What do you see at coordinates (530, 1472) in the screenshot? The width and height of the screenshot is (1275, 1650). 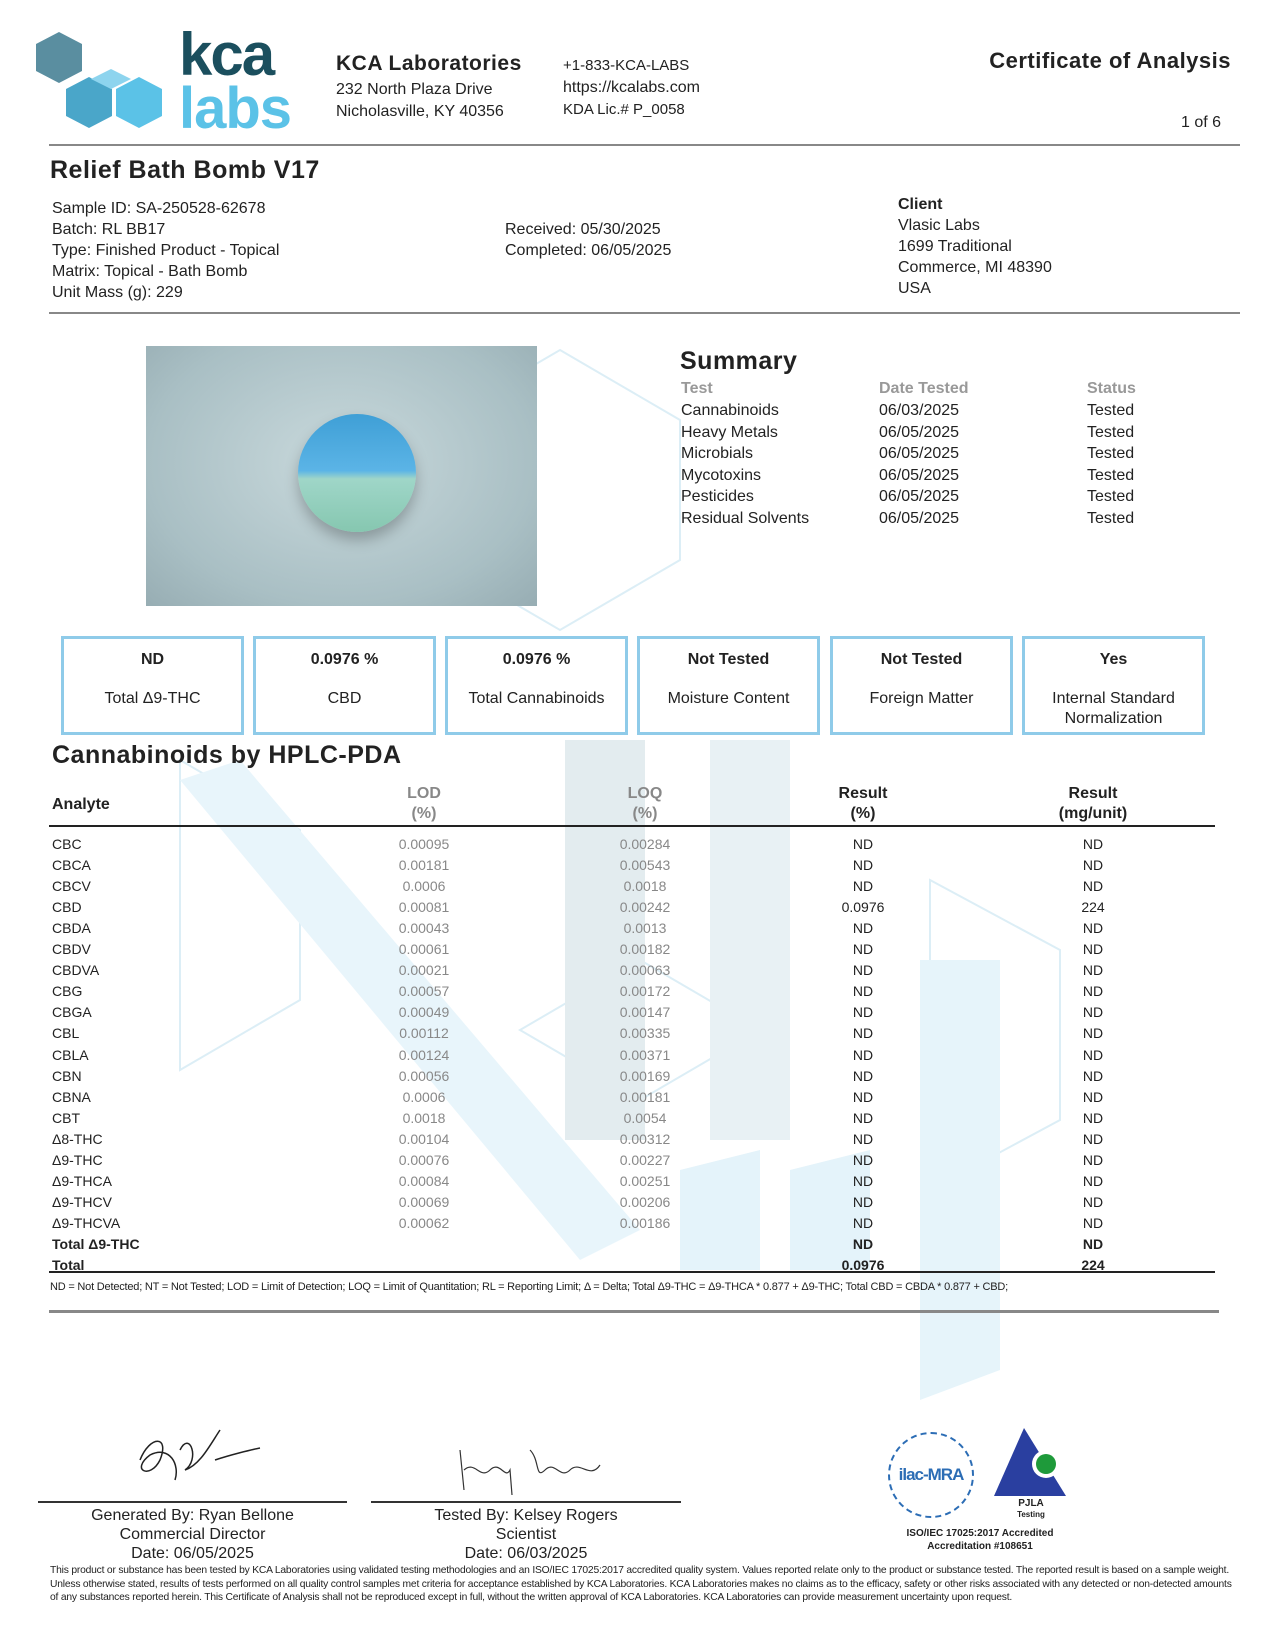 I see `signature-kelsey-rogers` at bounding box center [530, 1472].